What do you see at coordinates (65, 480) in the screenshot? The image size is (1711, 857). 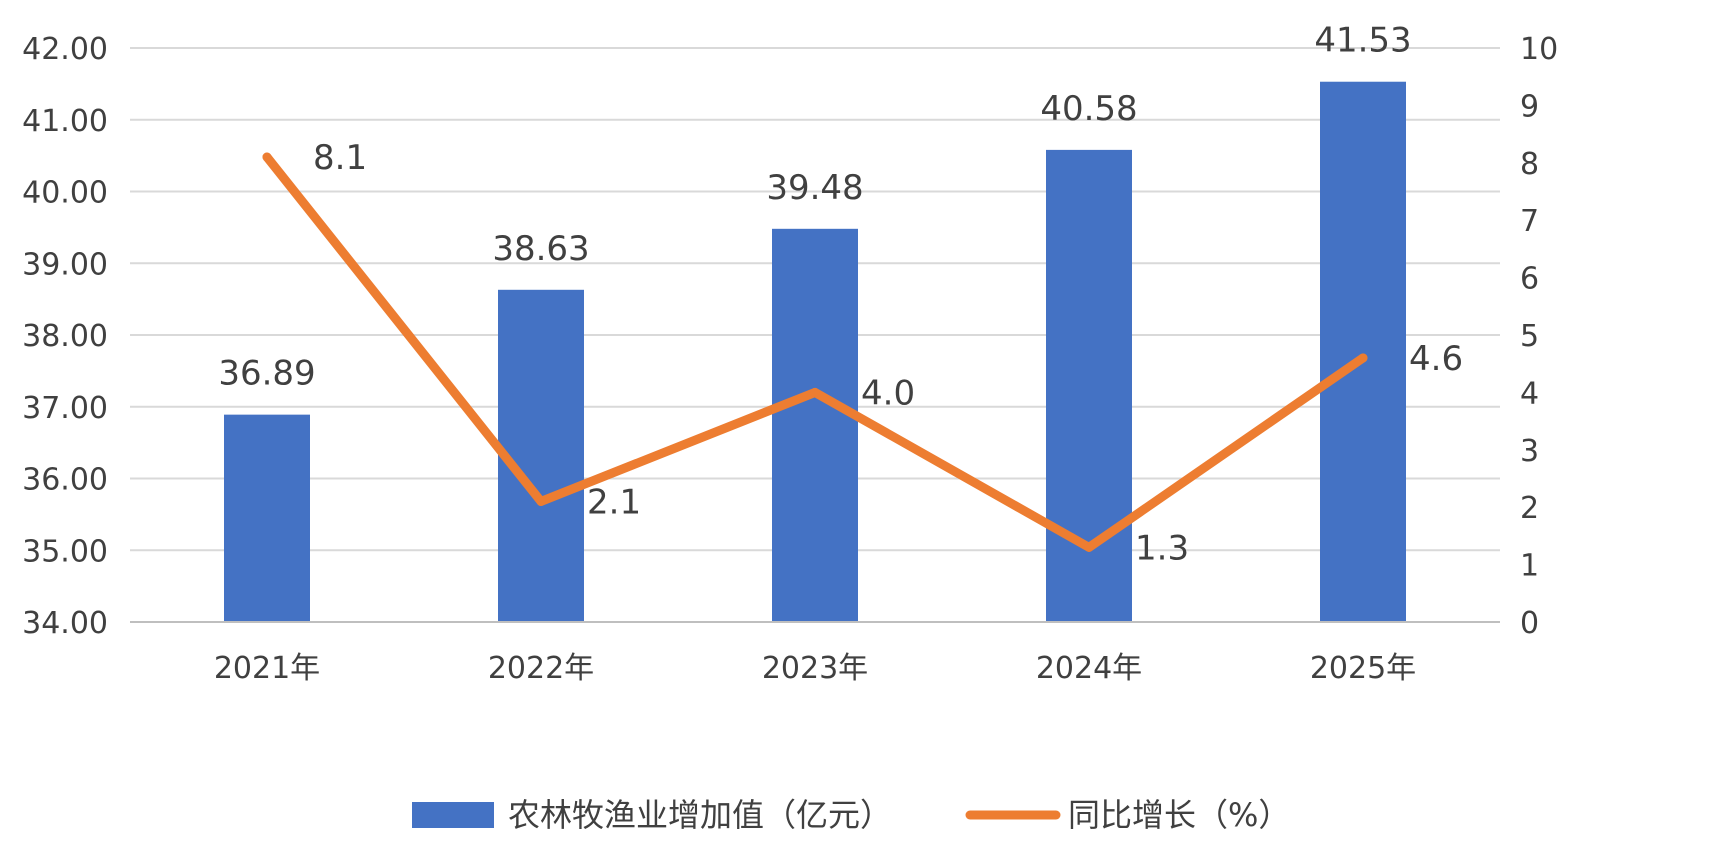 I see `left-axis-tick-label: 36.00` at bounding box center [65, 480].